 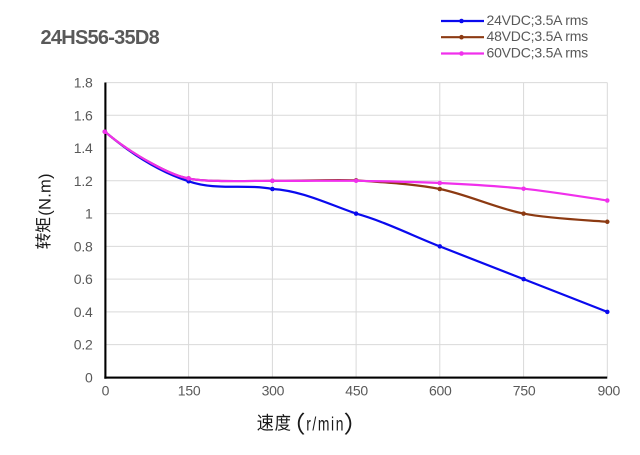 What do you see at coordinates (83, 148) in the screenshot?
I see `svg-text: 1.4` at bounding box center [83, 148].